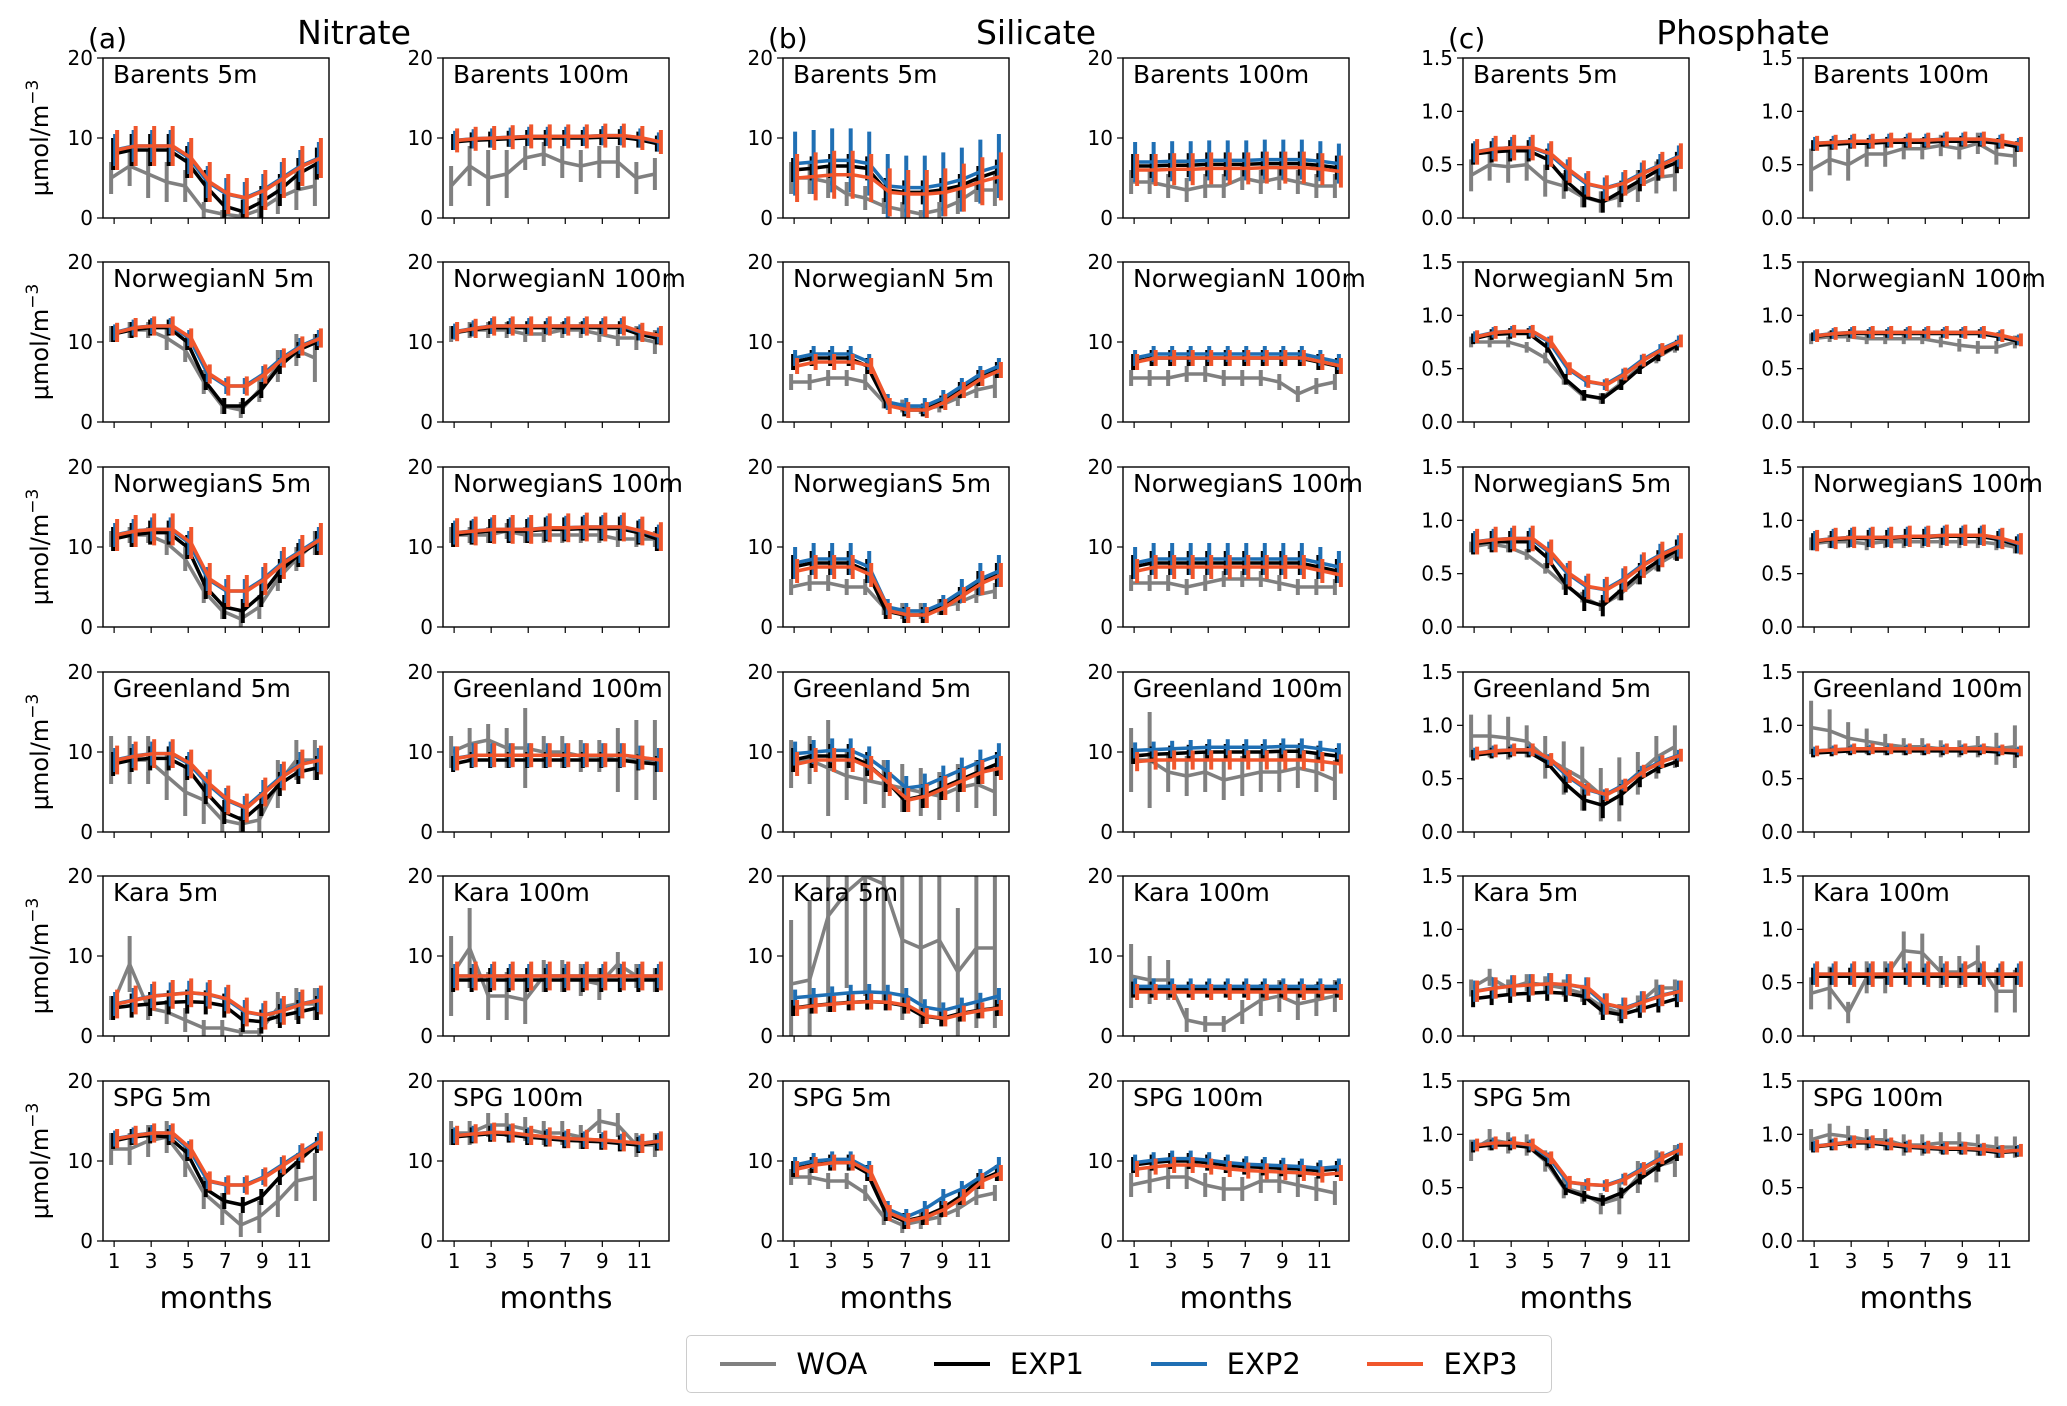  I want to click on panel-title: Kara 5m, so click(845, 892).